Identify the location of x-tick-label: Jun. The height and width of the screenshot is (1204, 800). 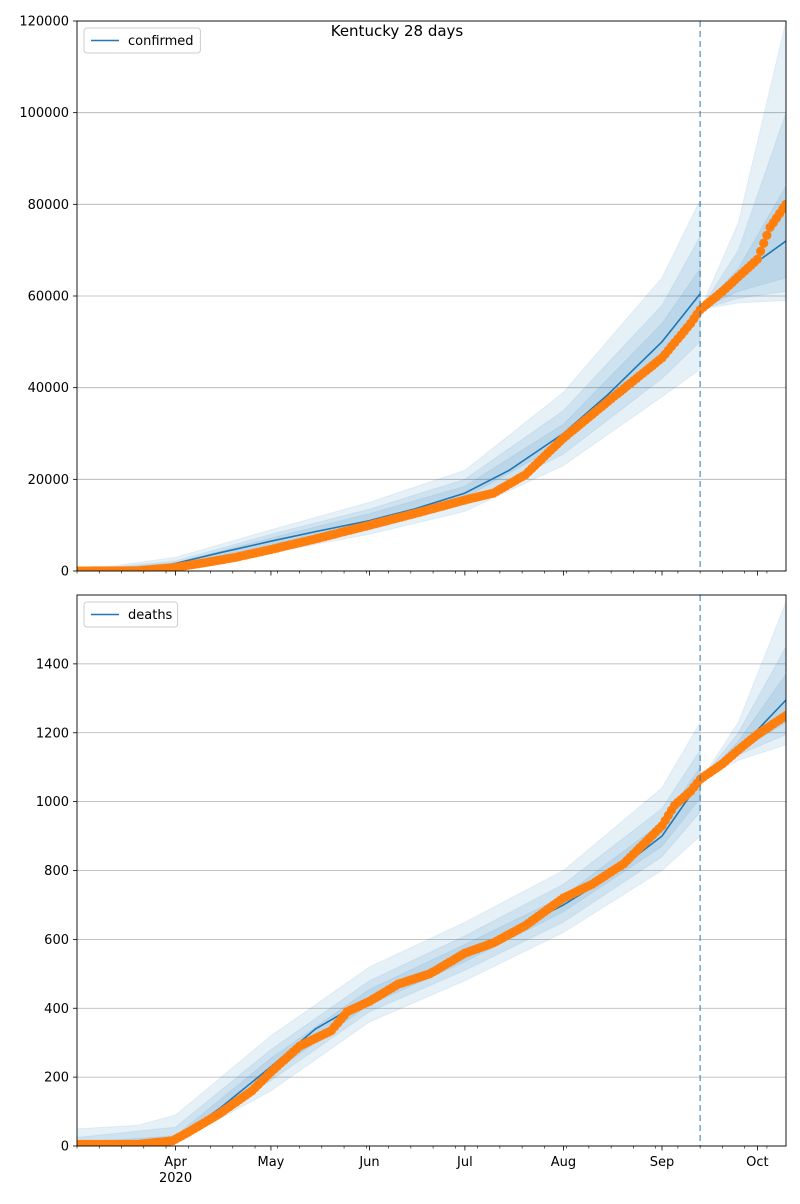
(368, 1162).